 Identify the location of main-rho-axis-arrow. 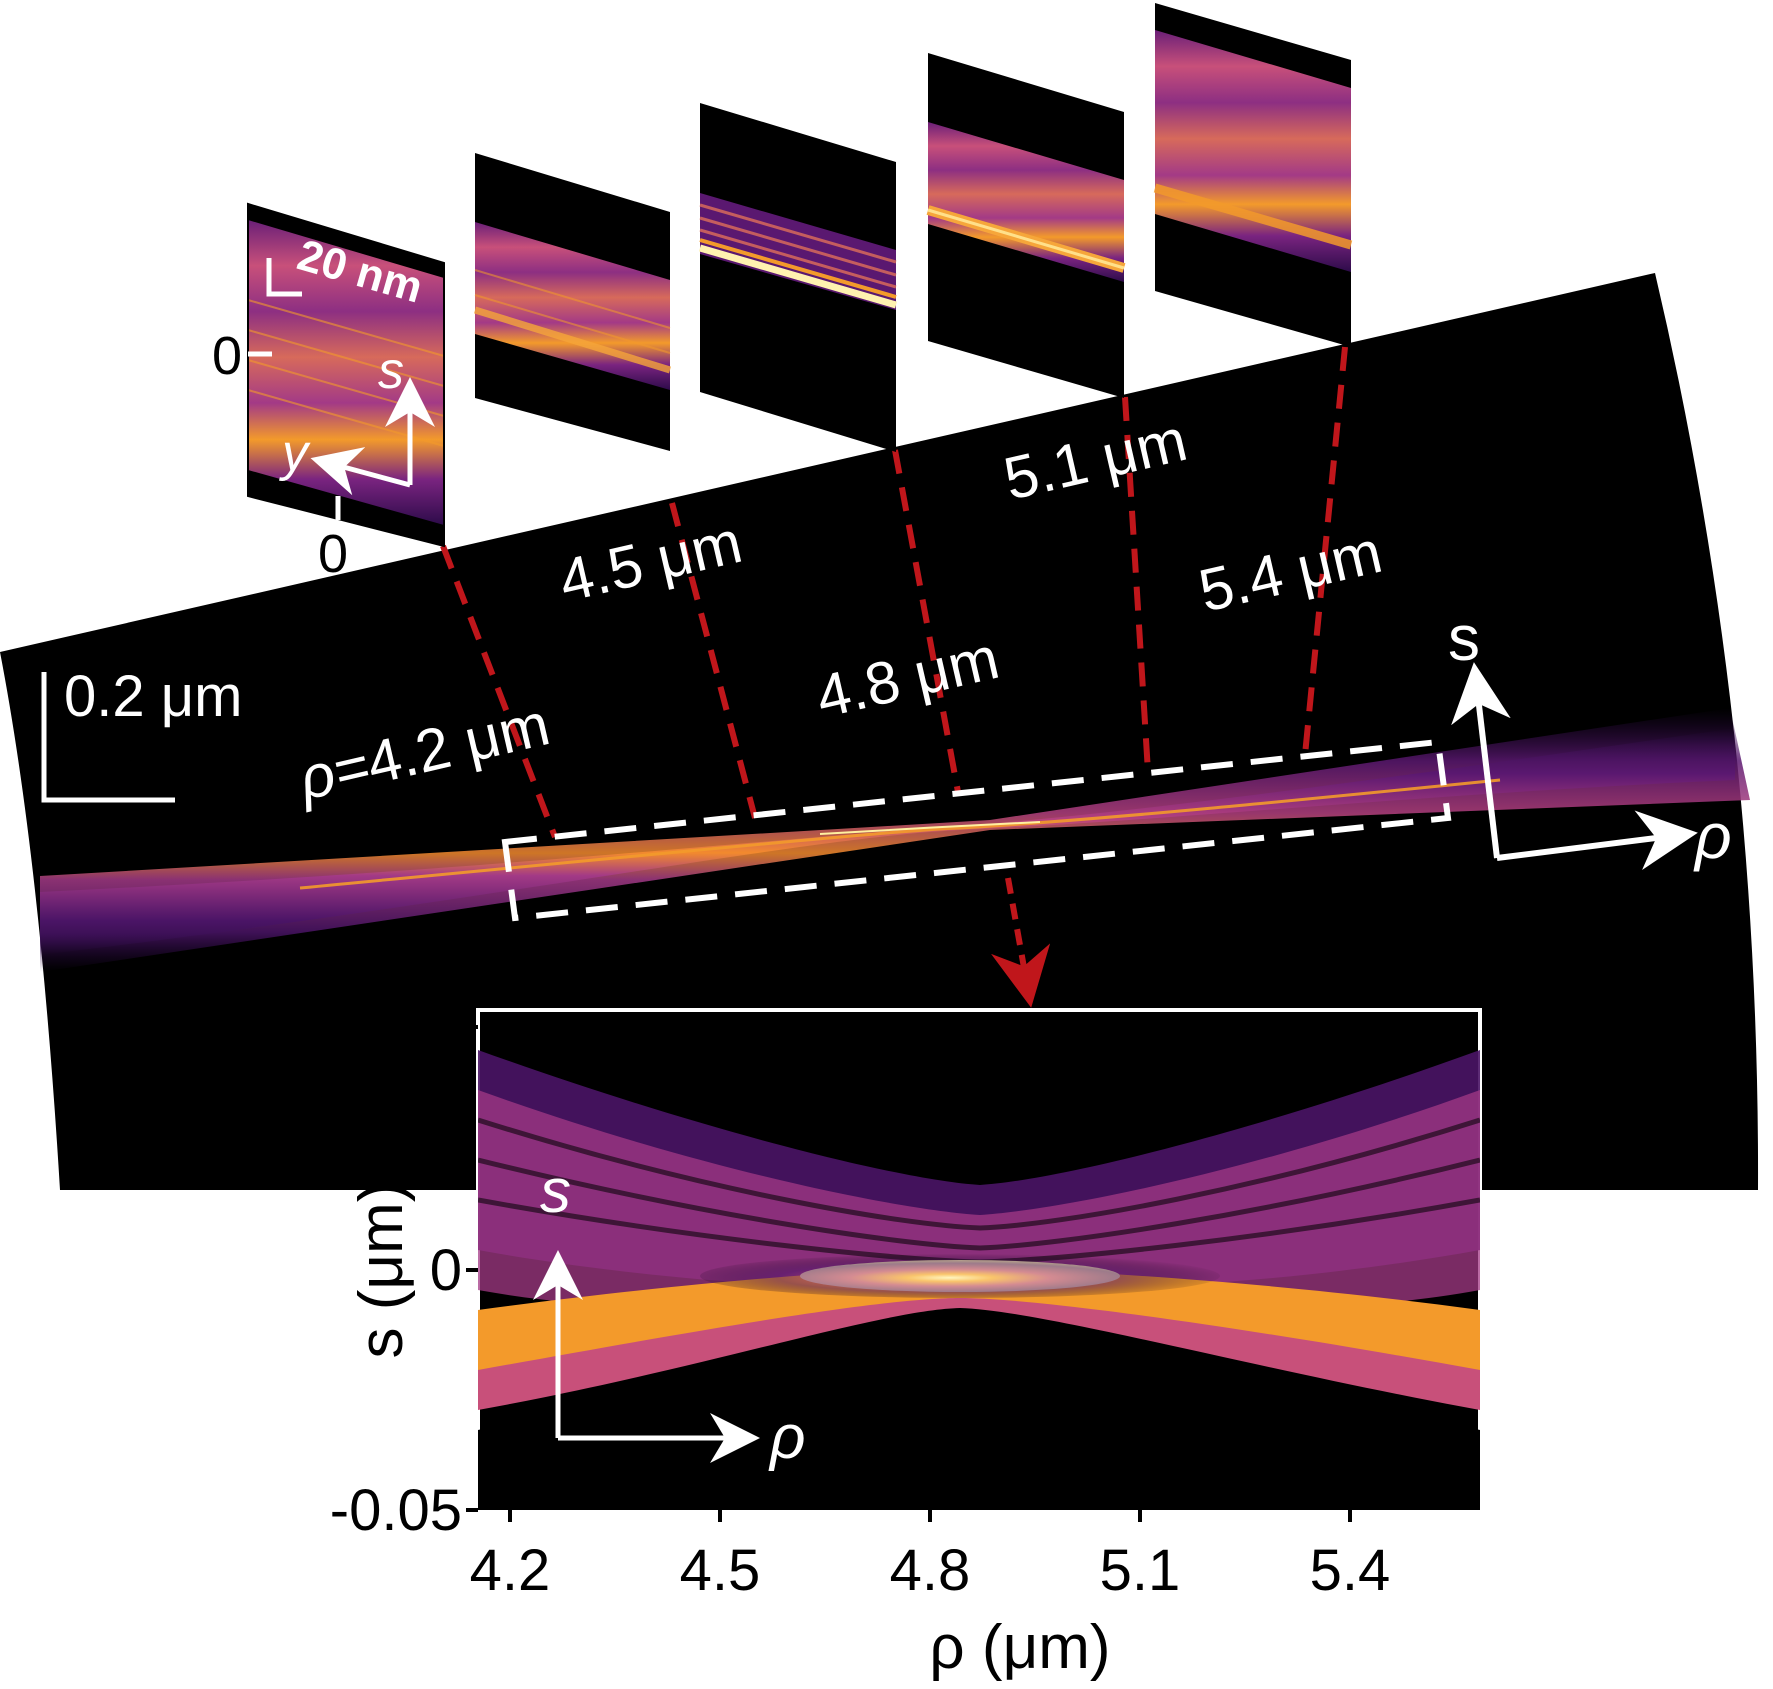
(1597, 840).